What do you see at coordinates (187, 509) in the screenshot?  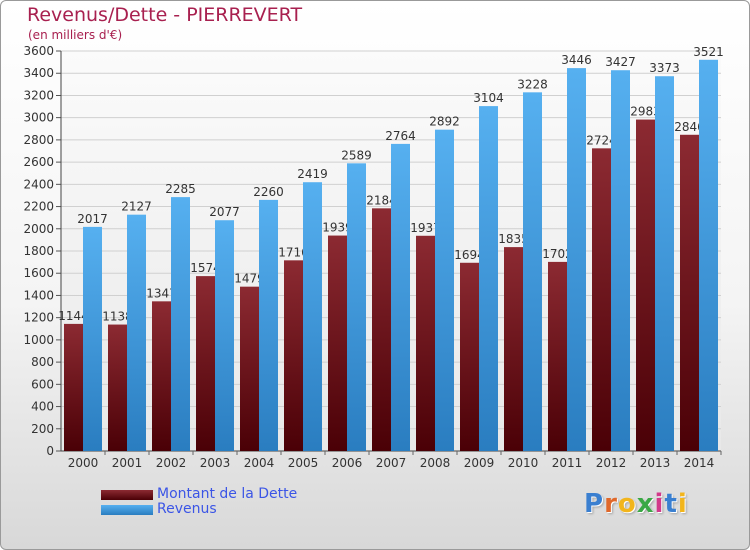 I see `legend-label-revenus: Revenus` at bounding box center [187, 509].